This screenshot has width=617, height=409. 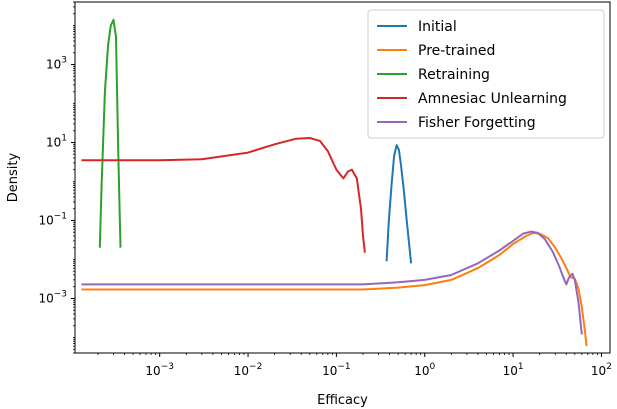 What do you see at coordinates (454, 75) in the screenshot?
I see `legend-label: Retraining` at bounding box center [454, 75].